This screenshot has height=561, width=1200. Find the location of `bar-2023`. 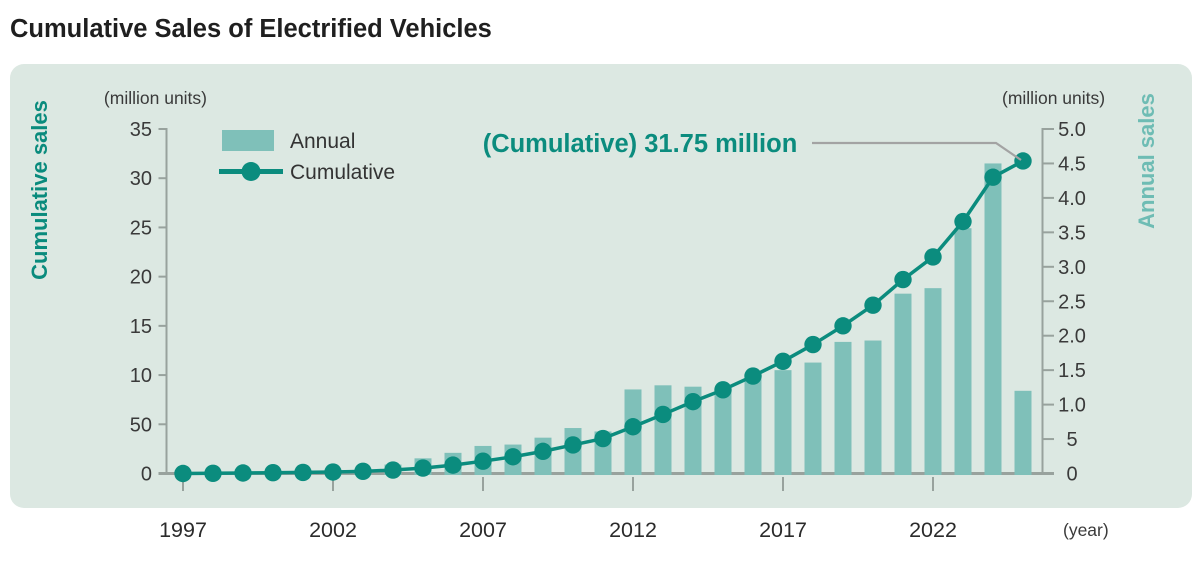

bar-2023 is located at coordinates (963, 351).